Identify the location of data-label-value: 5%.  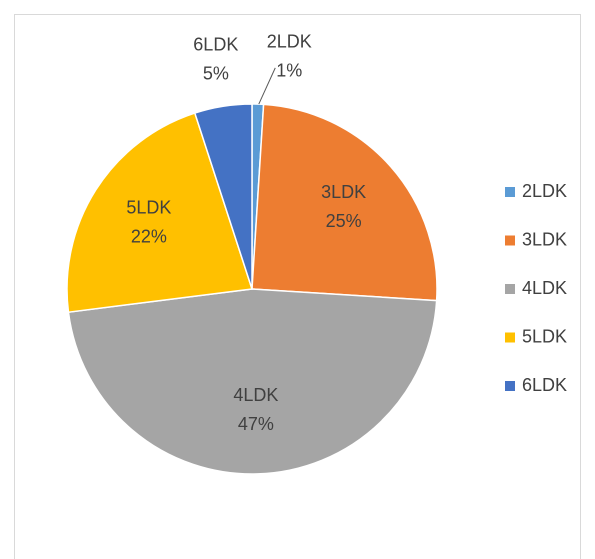
(216, 73).